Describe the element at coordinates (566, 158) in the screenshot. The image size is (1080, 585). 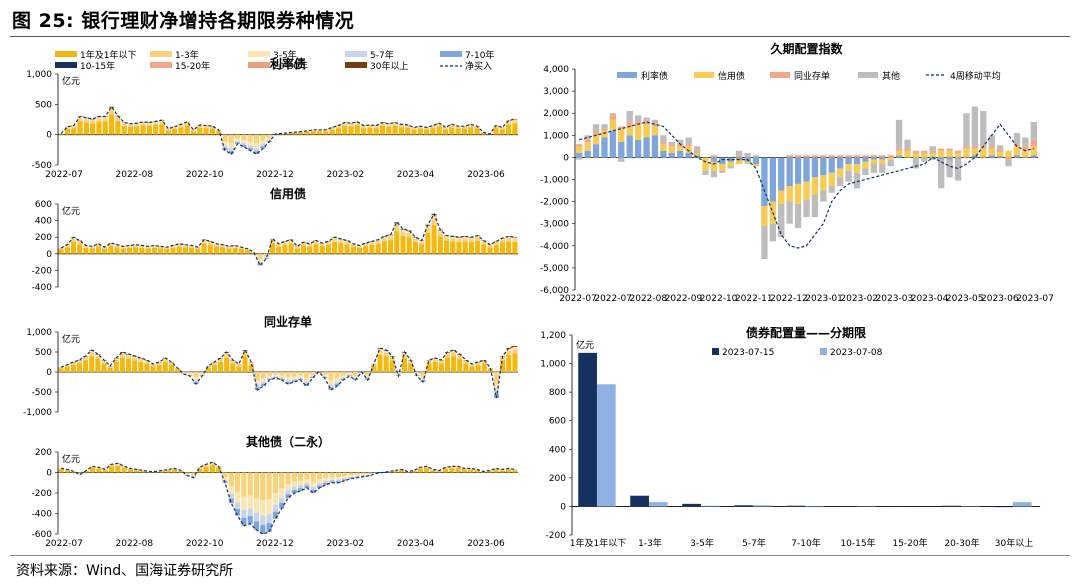
I see `y-tick-label: 0` at that location.